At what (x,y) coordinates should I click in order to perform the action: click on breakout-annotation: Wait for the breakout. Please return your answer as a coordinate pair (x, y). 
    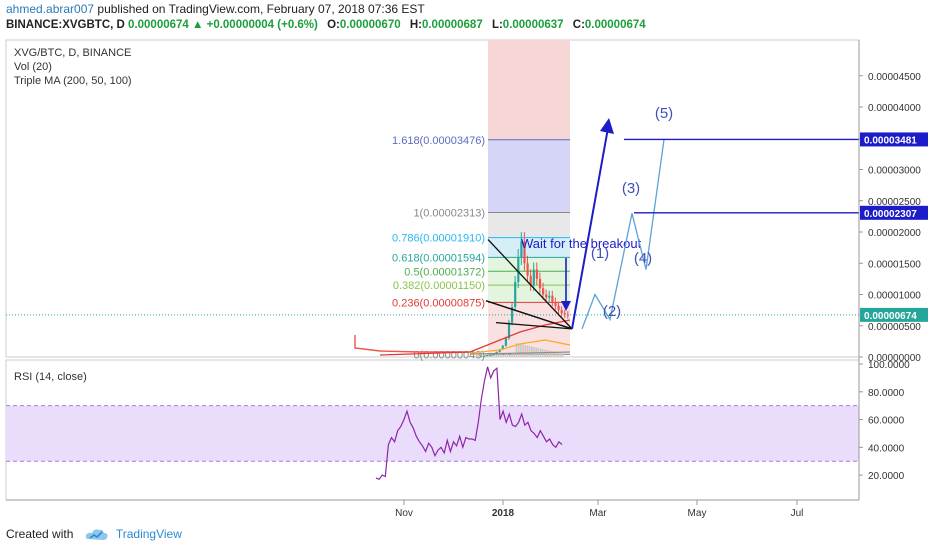
    Looking at the image, I should click on (581, 243).